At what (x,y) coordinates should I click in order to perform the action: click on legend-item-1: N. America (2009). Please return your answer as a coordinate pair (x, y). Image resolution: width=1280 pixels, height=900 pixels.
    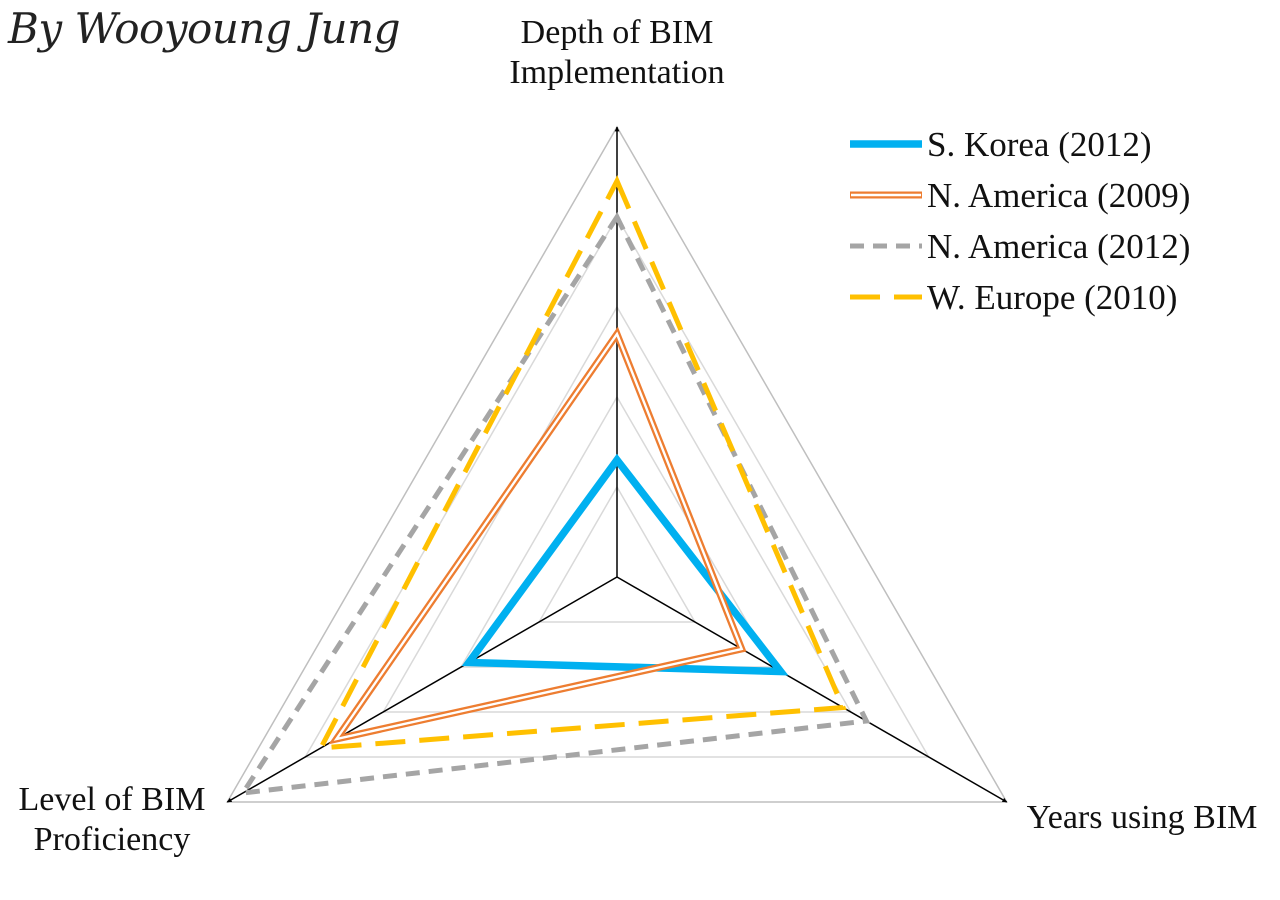
    Looking at the image, I should click on (1020, 195).